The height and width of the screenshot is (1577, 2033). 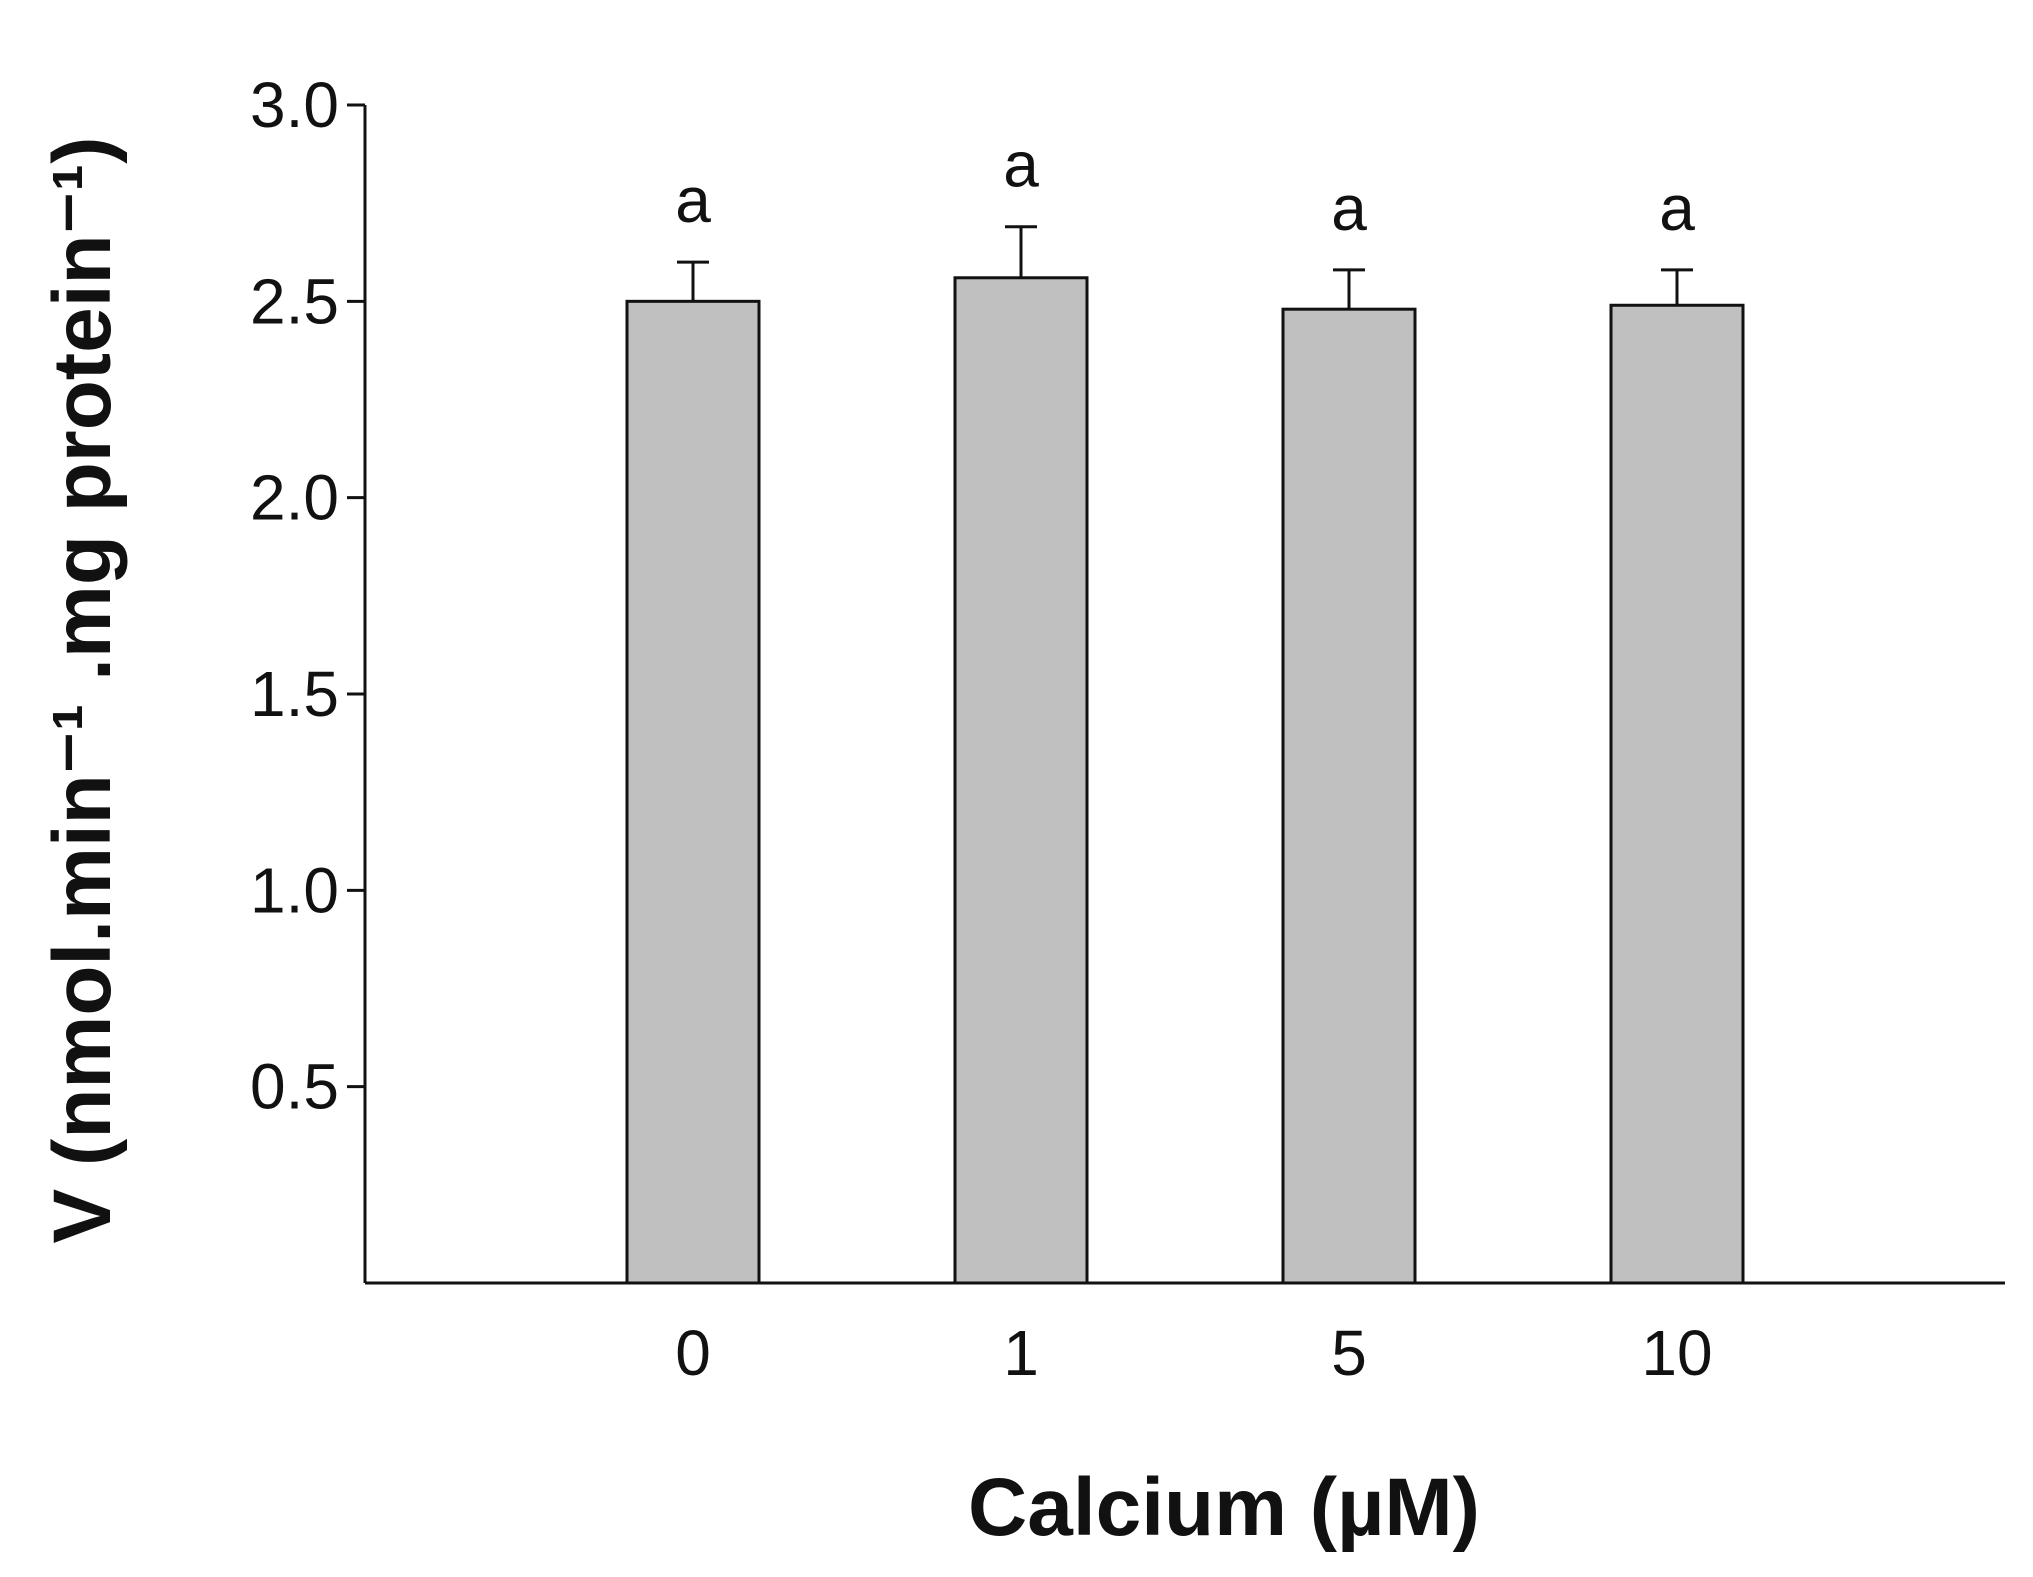 What do you see at coordinates (1349, 1353) in the screenshot?
I see `x-tick-label: 5` at bounding box center [1349, 1353].